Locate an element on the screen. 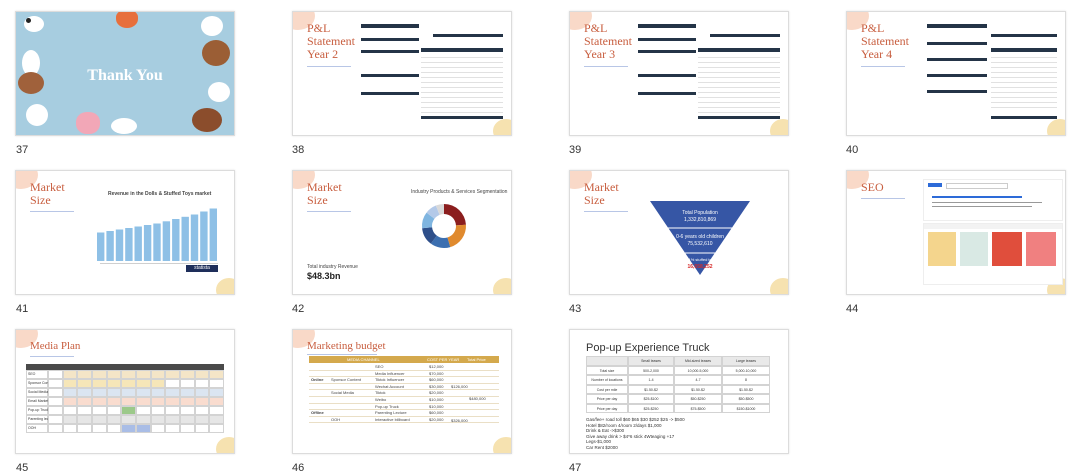 Image resolution: width=1080 pixels, height=476 pixels. slide-title: SEO is located at coordinates (872, 187).